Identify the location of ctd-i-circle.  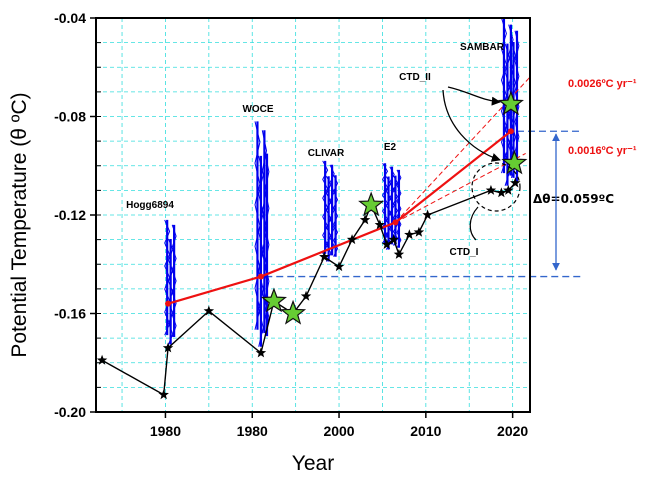
(496, 187).